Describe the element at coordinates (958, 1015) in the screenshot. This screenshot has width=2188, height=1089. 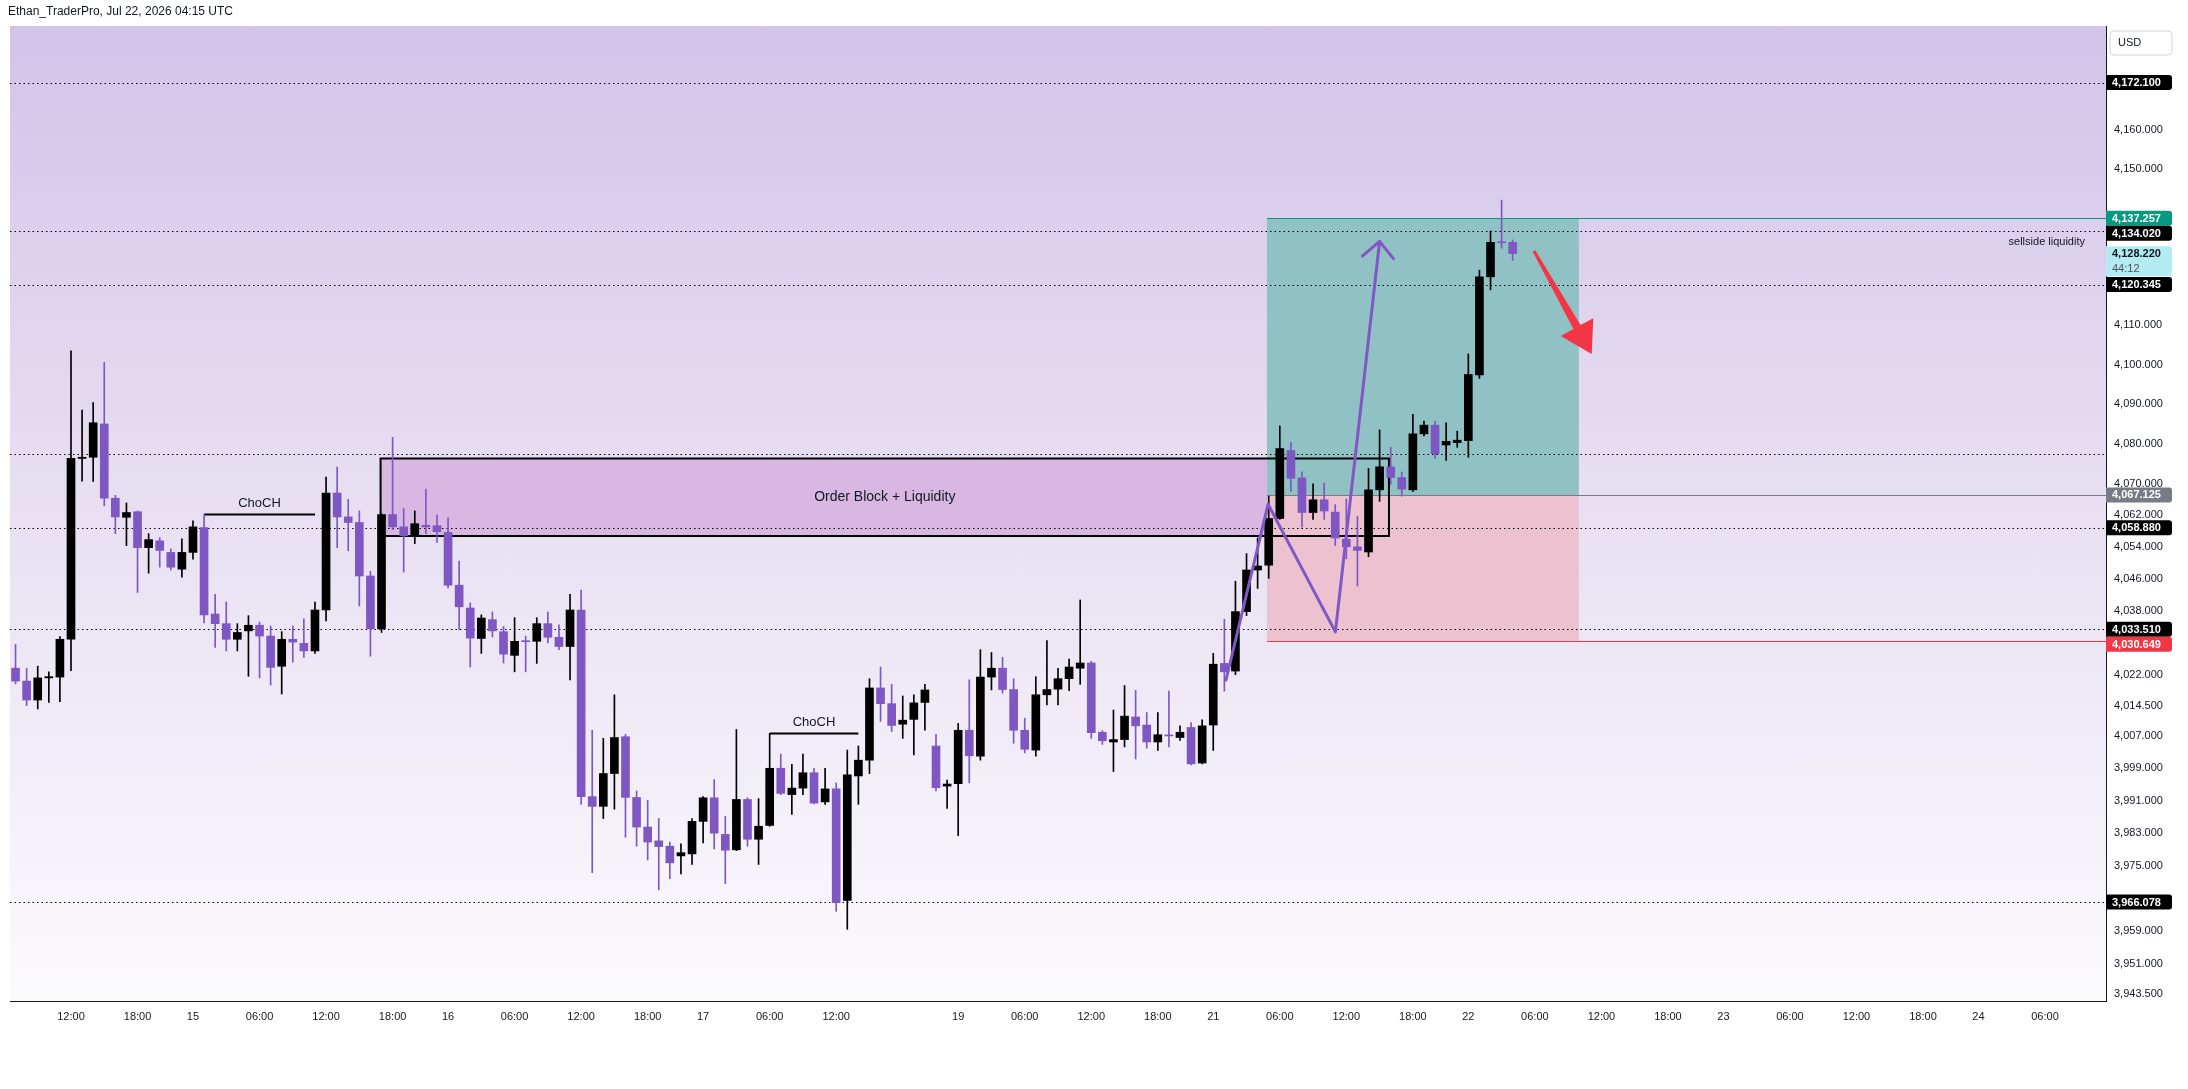
I see `x-tick-label: 19` at that location.